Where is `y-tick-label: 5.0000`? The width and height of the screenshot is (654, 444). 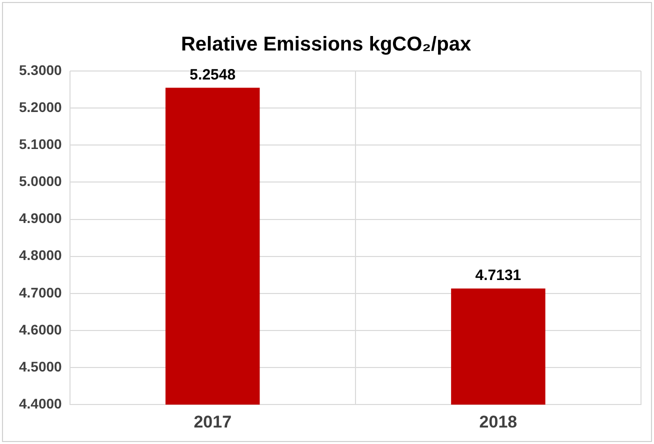 y-tick-label: 5.0000 is located at coordinates (40, 181).